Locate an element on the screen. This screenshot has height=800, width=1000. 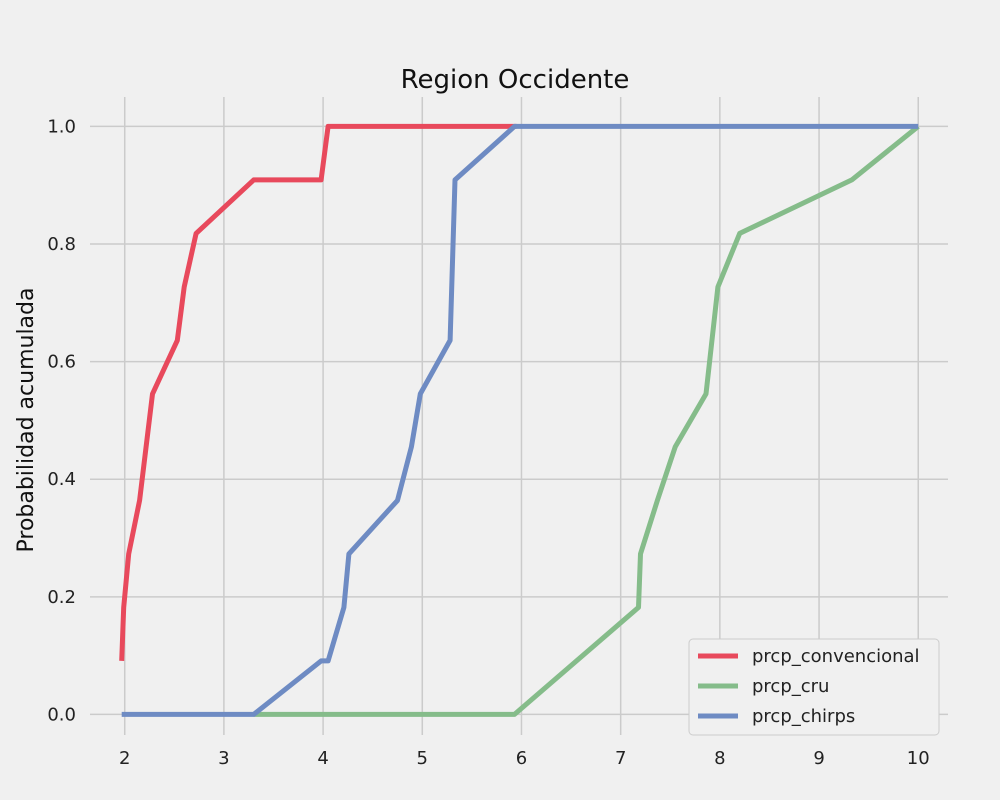
legend-box is located at coordinates (814, 687).